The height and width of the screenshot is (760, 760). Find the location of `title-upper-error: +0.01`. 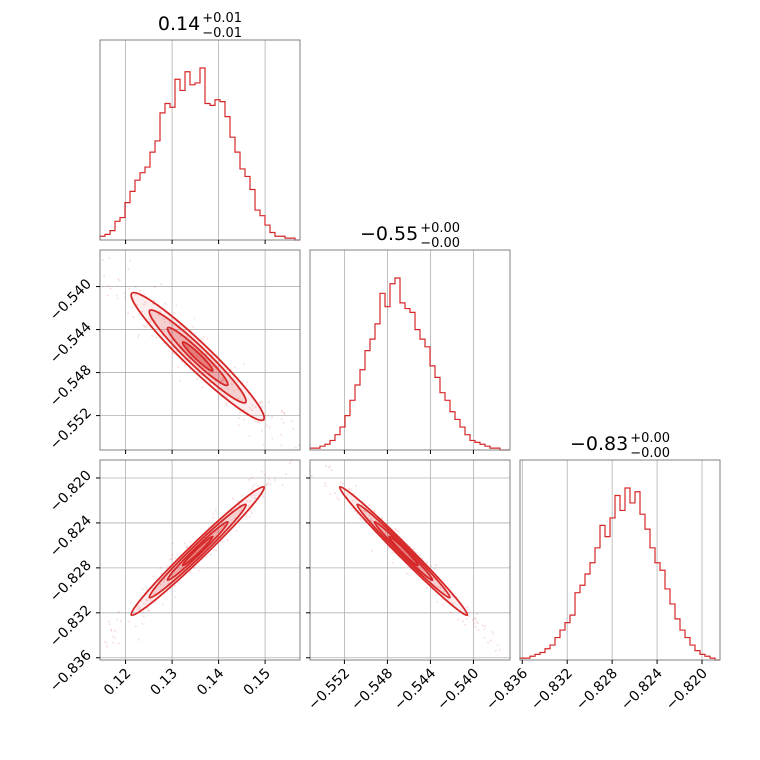

title-upper-error: +0.01 is located at coordinates (222, 18).